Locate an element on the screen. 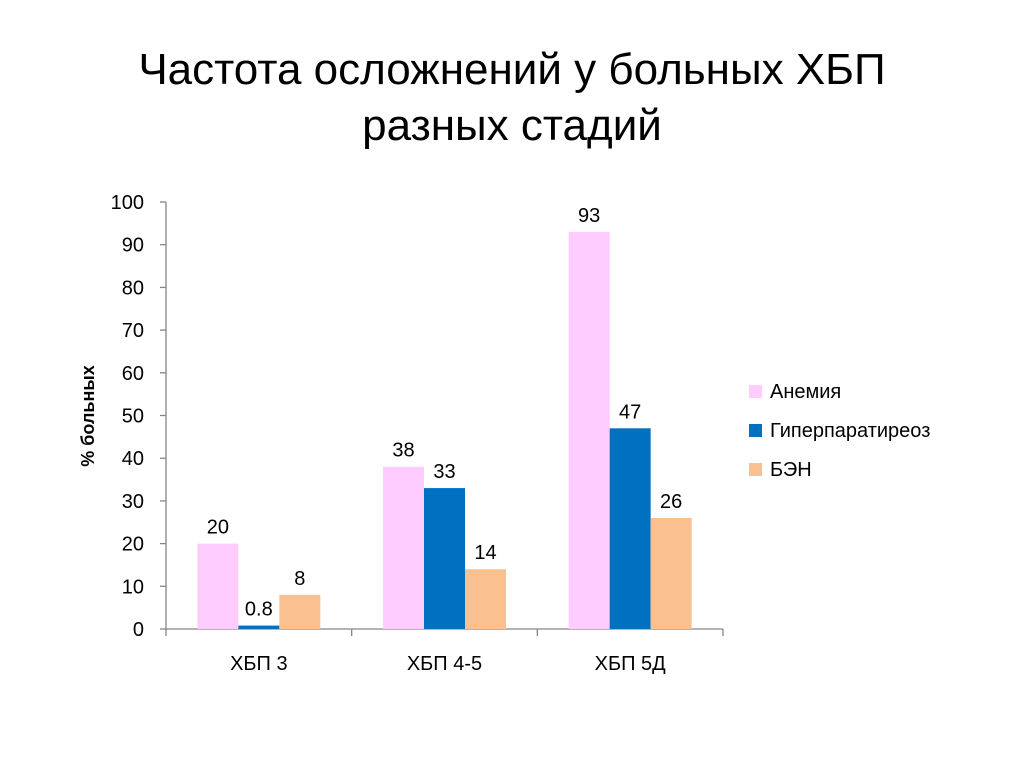 The width and height of the screenshot is (1024, 768). data-label: 0.8 is located at coordinates (259, 610).